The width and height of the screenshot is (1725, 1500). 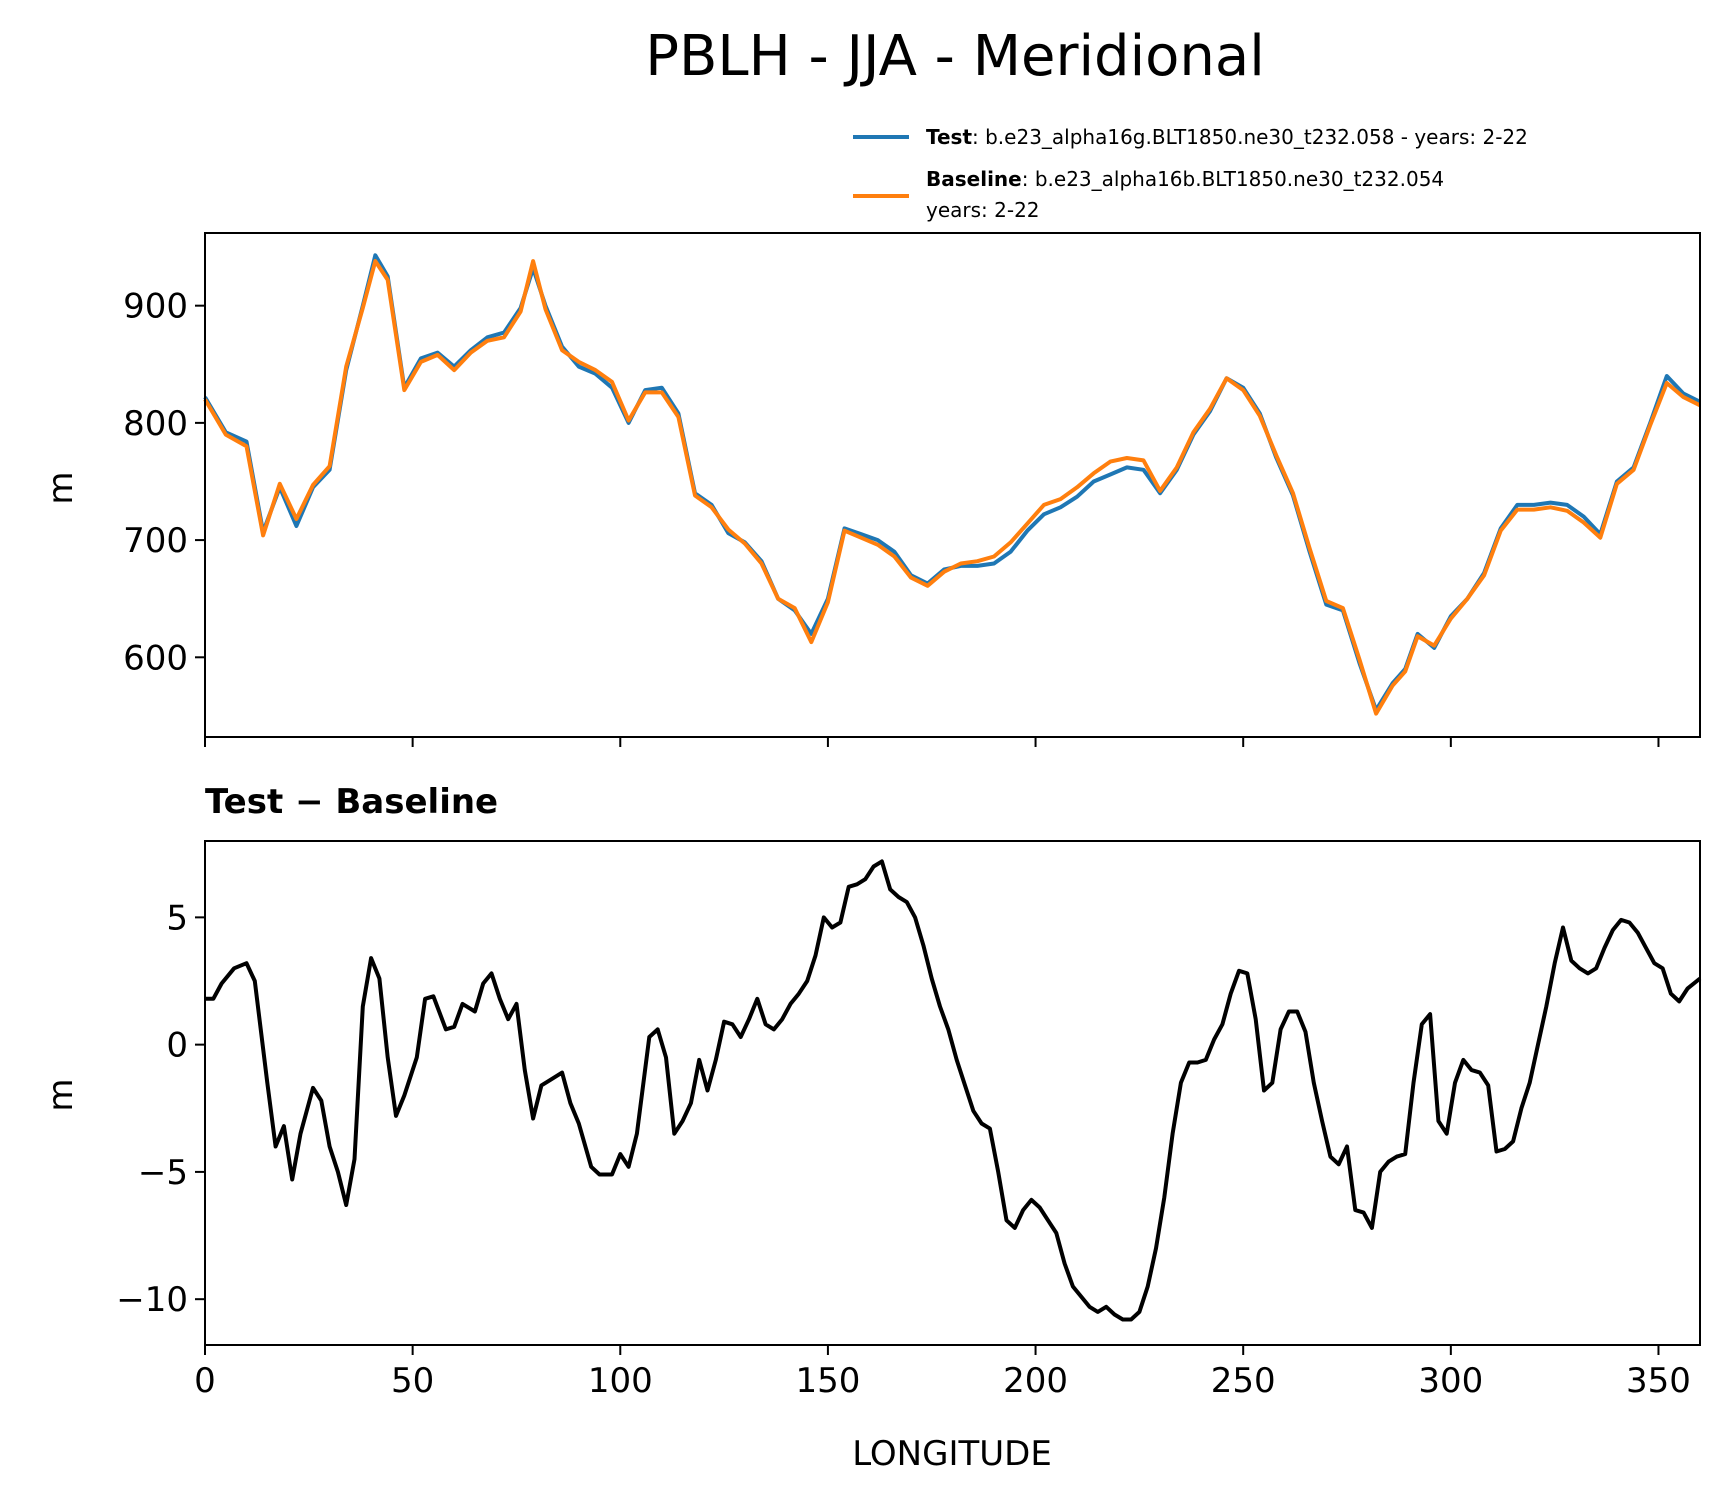 I want to click on top-y-tick-label: 600, so click(x=155, y=658).